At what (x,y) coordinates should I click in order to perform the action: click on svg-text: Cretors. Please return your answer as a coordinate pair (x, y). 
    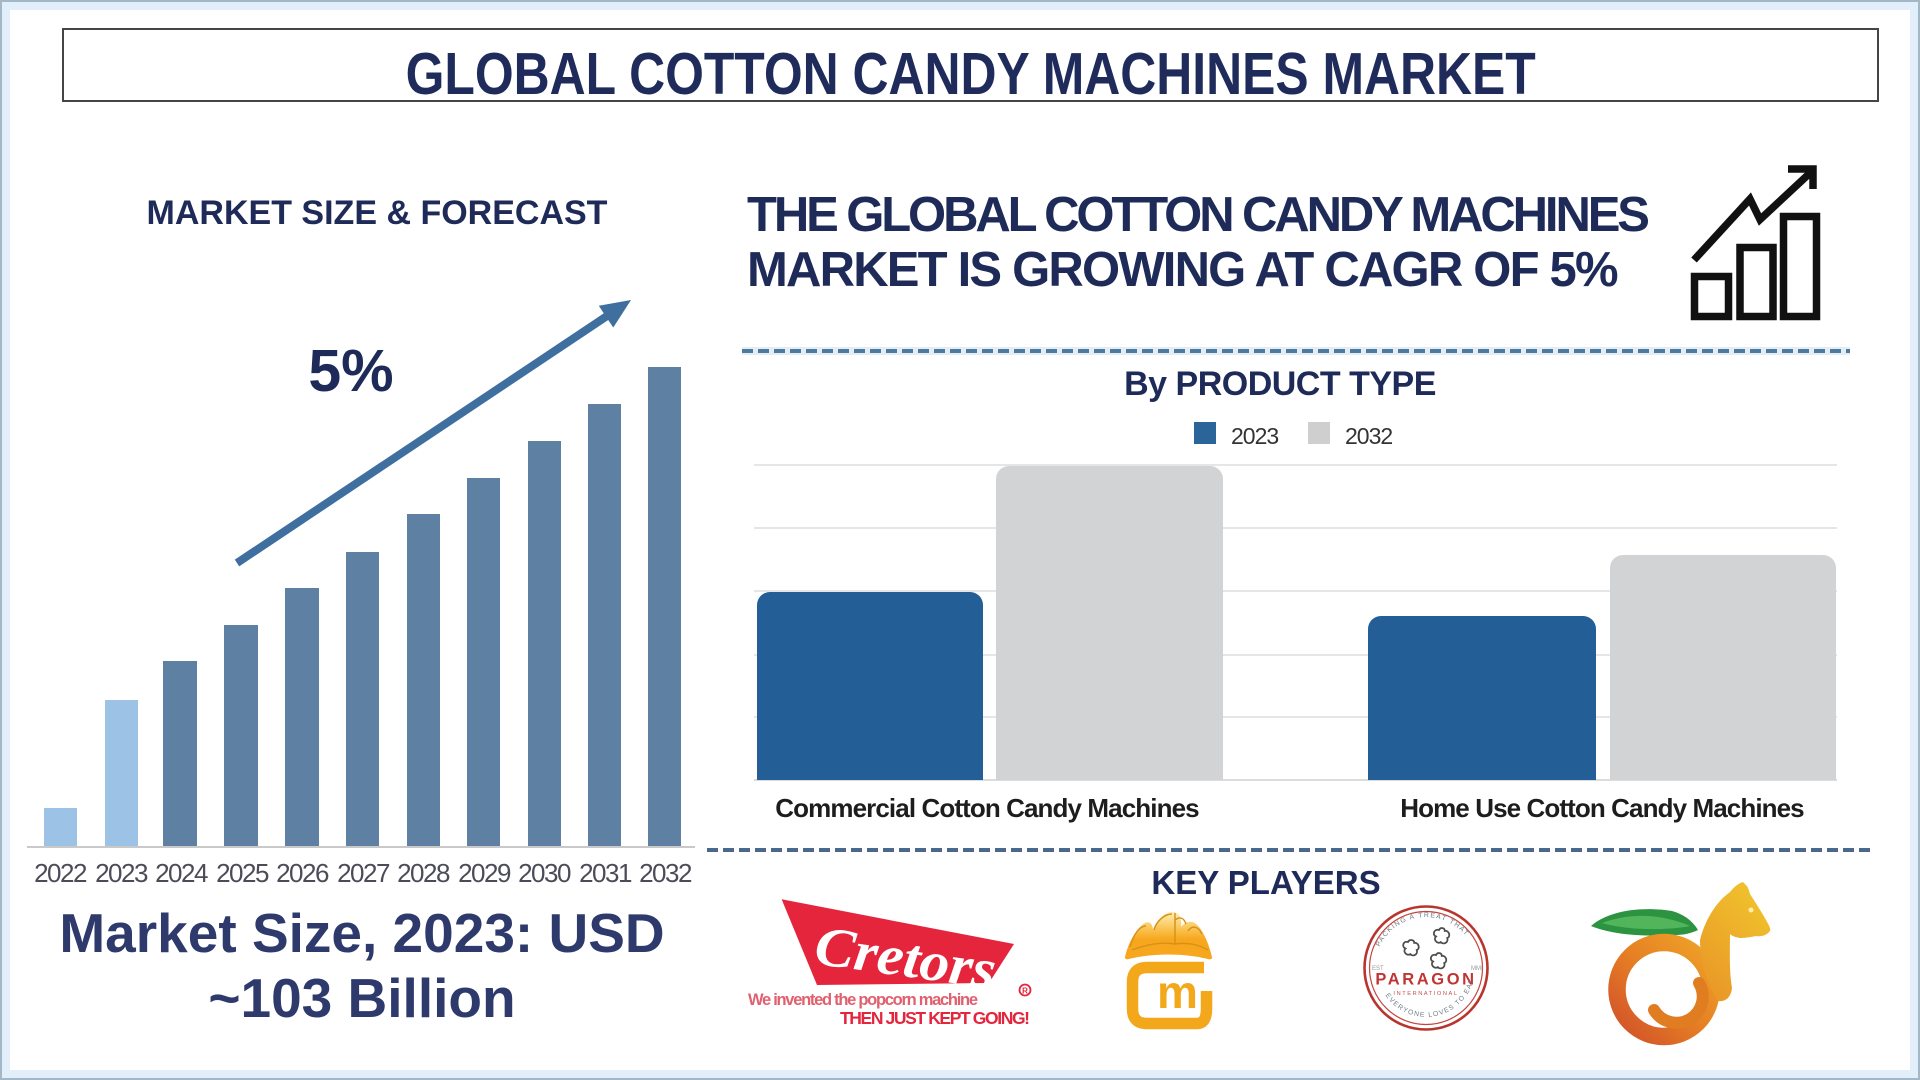
    Looking at the image, I should click on (905, 958).